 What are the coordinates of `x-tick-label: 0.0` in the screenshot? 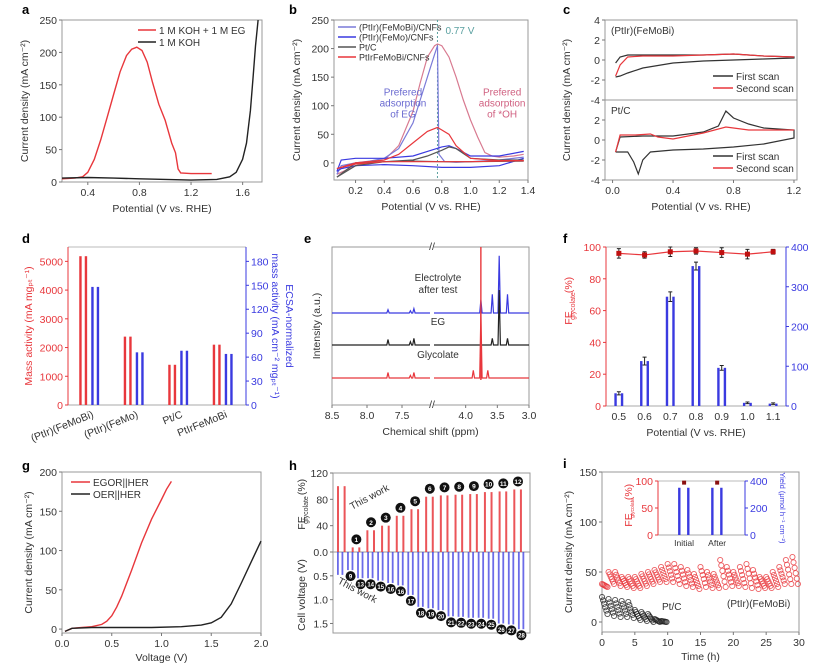 It's located at (62, 644).